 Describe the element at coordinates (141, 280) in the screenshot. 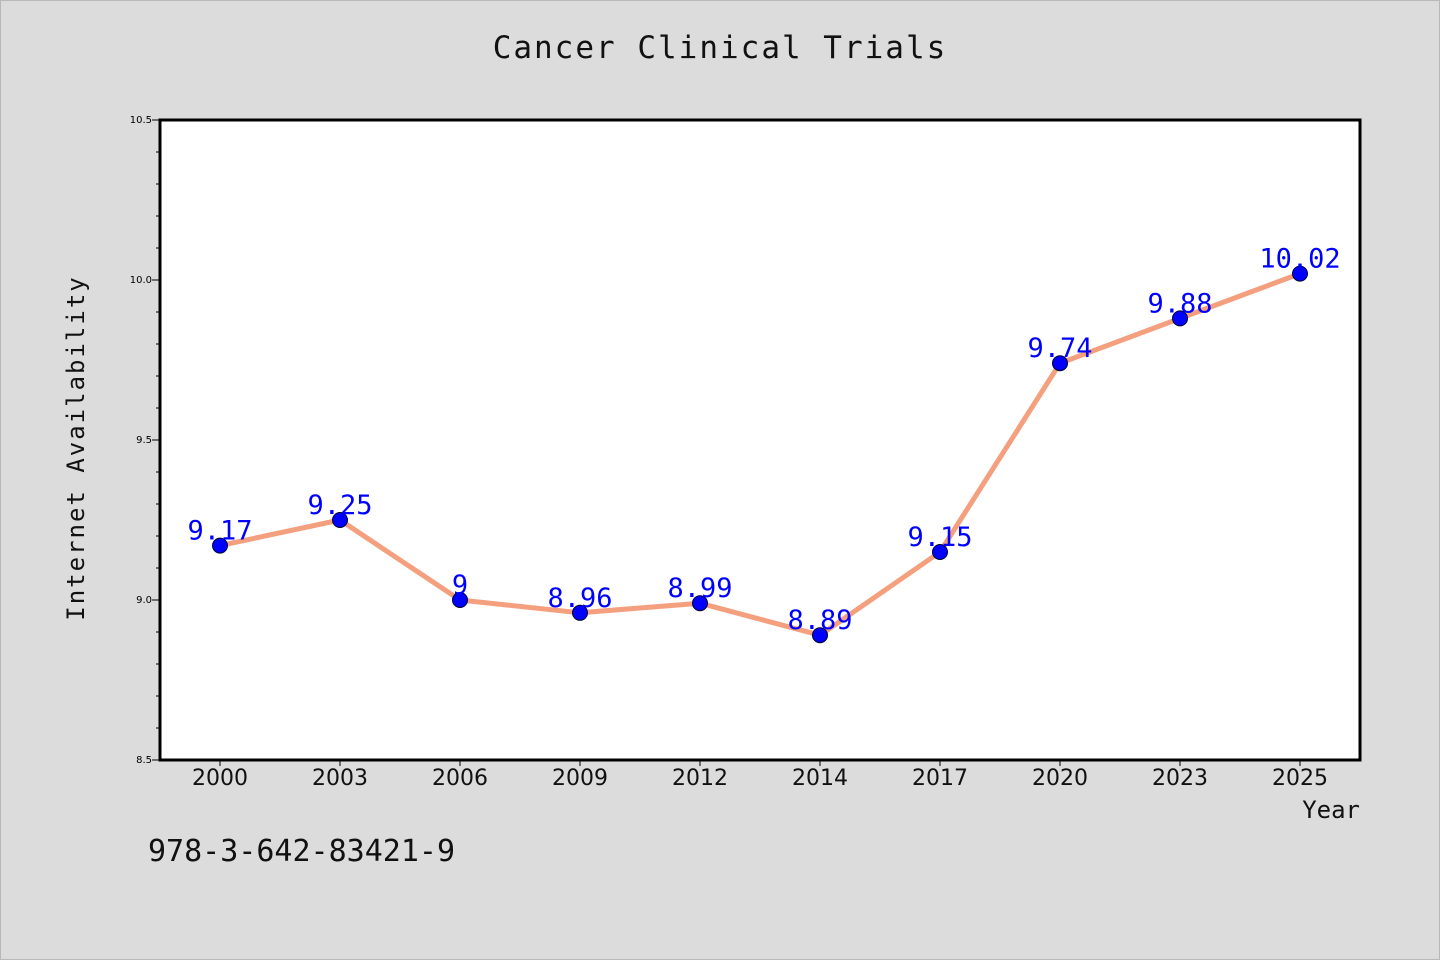

I see `y-tick-label: 10.0` at that location.